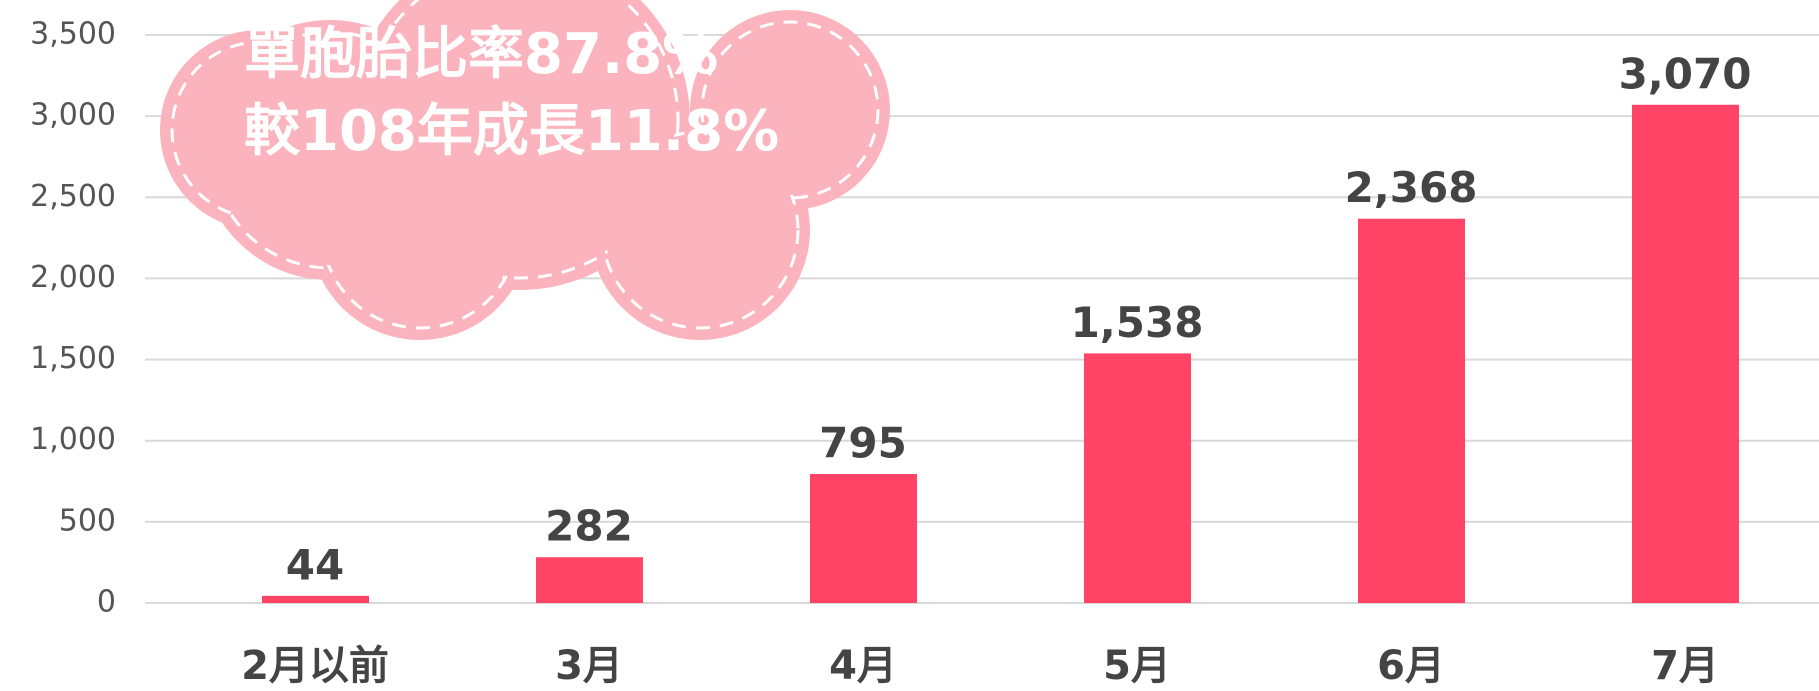  Describe the element at coordinates (1685, 666) in the screenshot. I see `x-tick-label: 7月` at that location.